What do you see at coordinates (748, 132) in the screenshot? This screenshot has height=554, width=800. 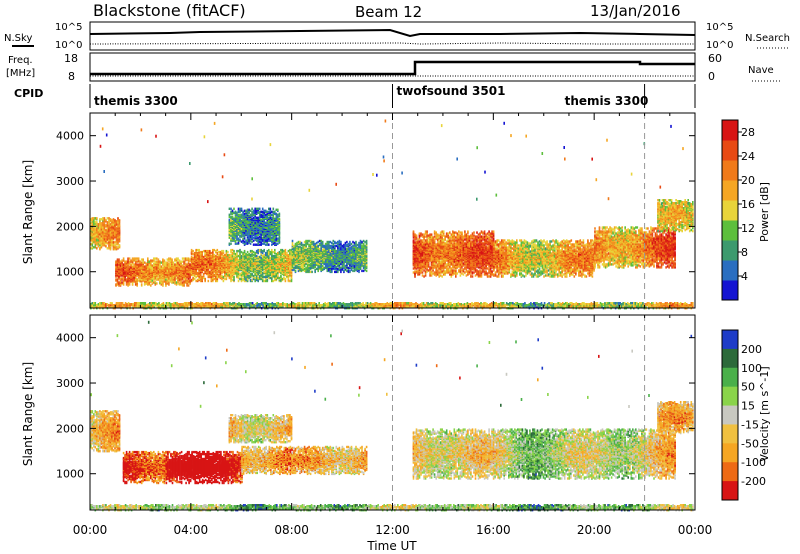 I see `colorbar-tick: 28` at bounding box center [748, 132].